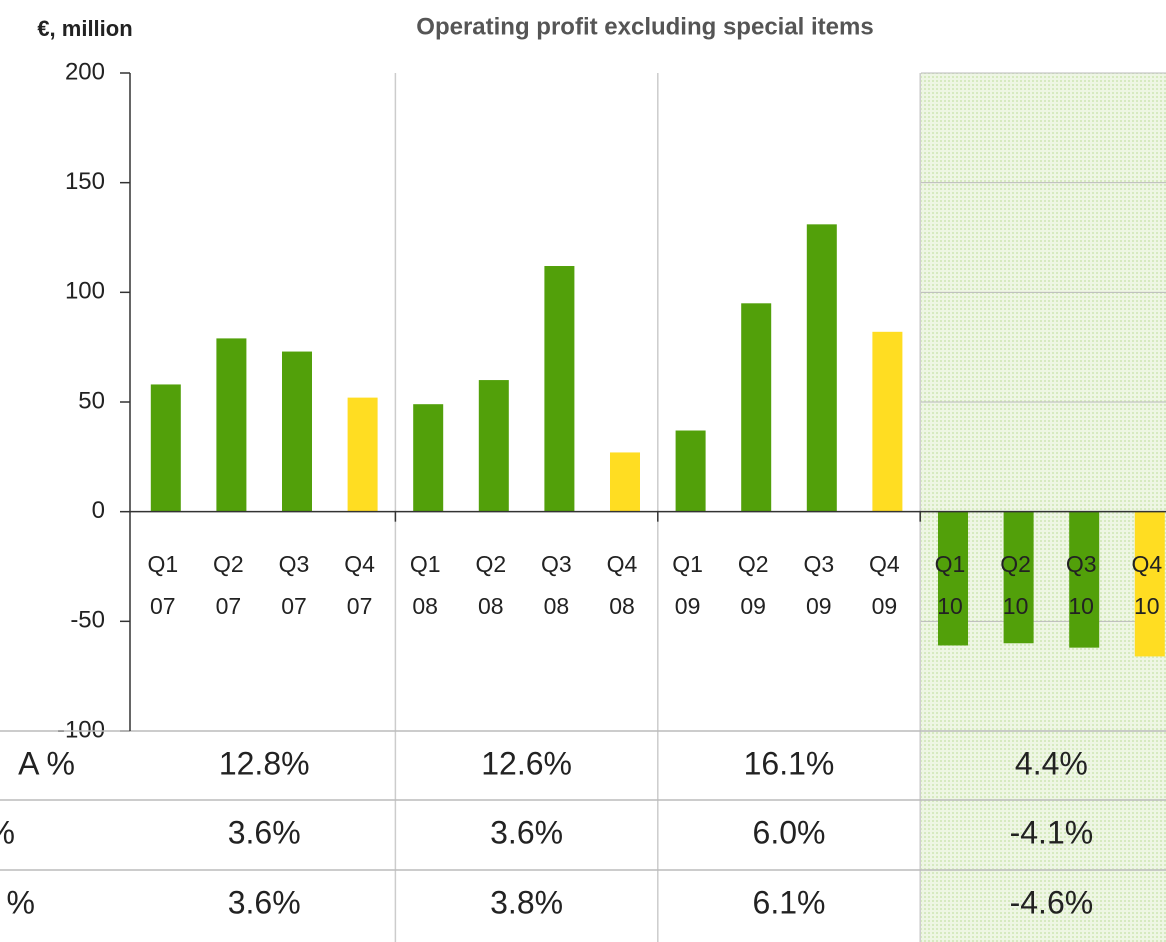  What do you see at coordinates (46, 763) in the screenshot?
I see `row-label: A %` at bounding box center [46, 763].